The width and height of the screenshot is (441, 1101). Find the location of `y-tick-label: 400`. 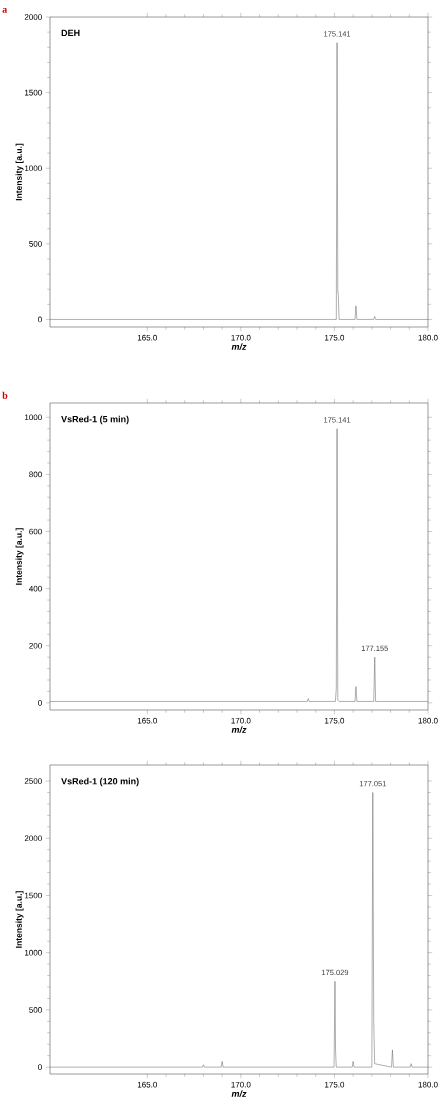

y-tick-label: 400 is located at coordinates (35, 588).